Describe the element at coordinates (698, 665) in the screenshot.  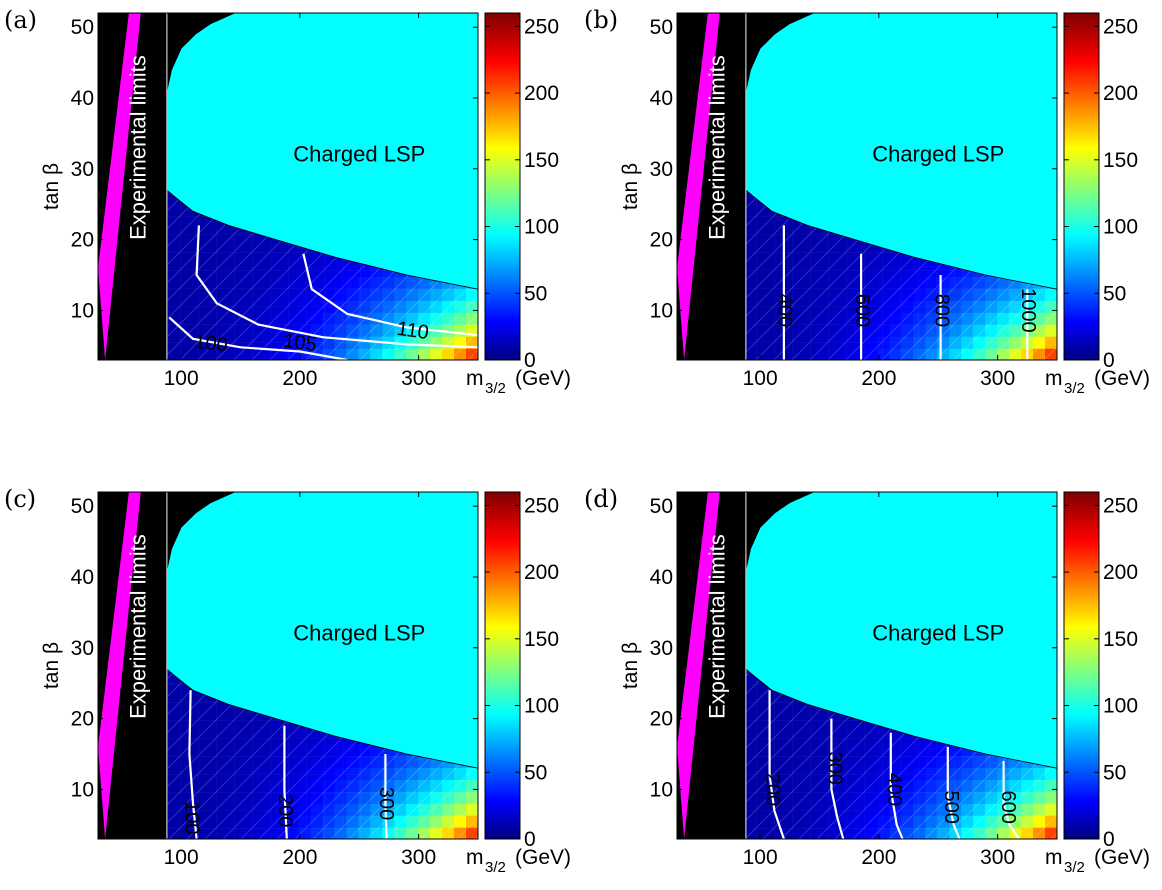
I see `ccb-region` at that location.